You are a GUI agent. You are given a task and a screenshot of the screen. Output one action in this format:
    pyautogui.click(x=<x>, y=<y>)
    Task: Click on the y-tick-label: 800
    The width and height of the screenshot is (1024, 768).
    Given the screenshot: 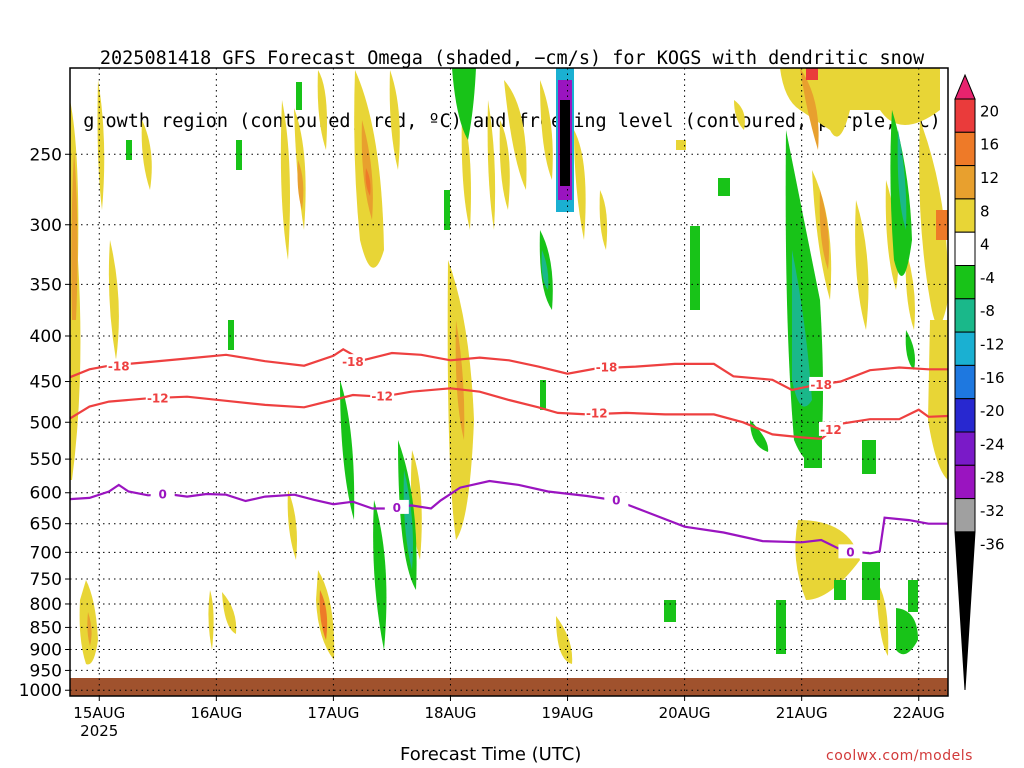 What is the action you would take?
    pyautogui.click(x=46, y=605)
    